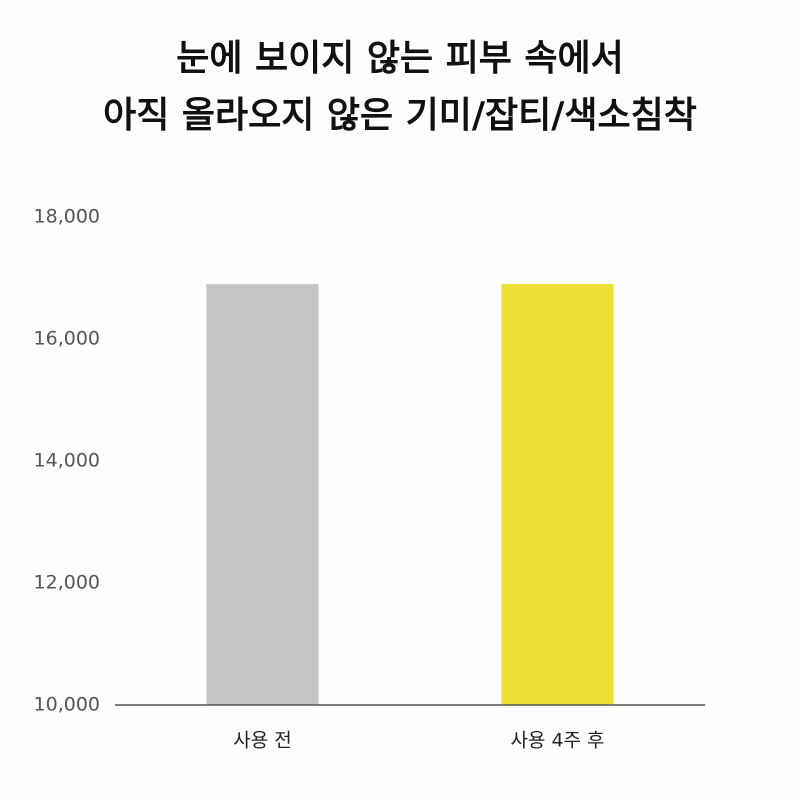 This screenshot has width=800, height=800. I want to click on y-tick-label: 14,000, so click(67, 461).